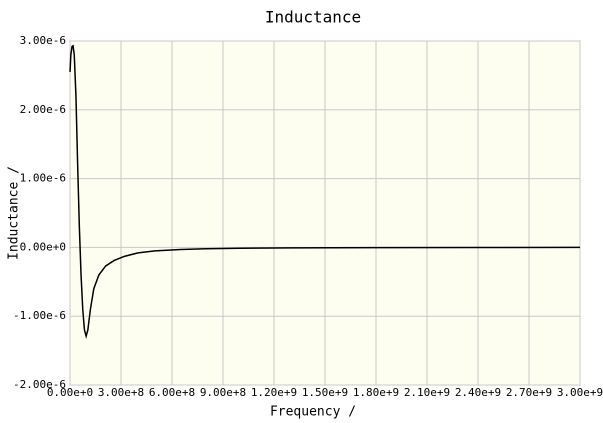  What do you see at coordinates (39, 384) in the screenshot?
I see `y-tick-label: -2.00e-6` at bounding box center [39, 384].